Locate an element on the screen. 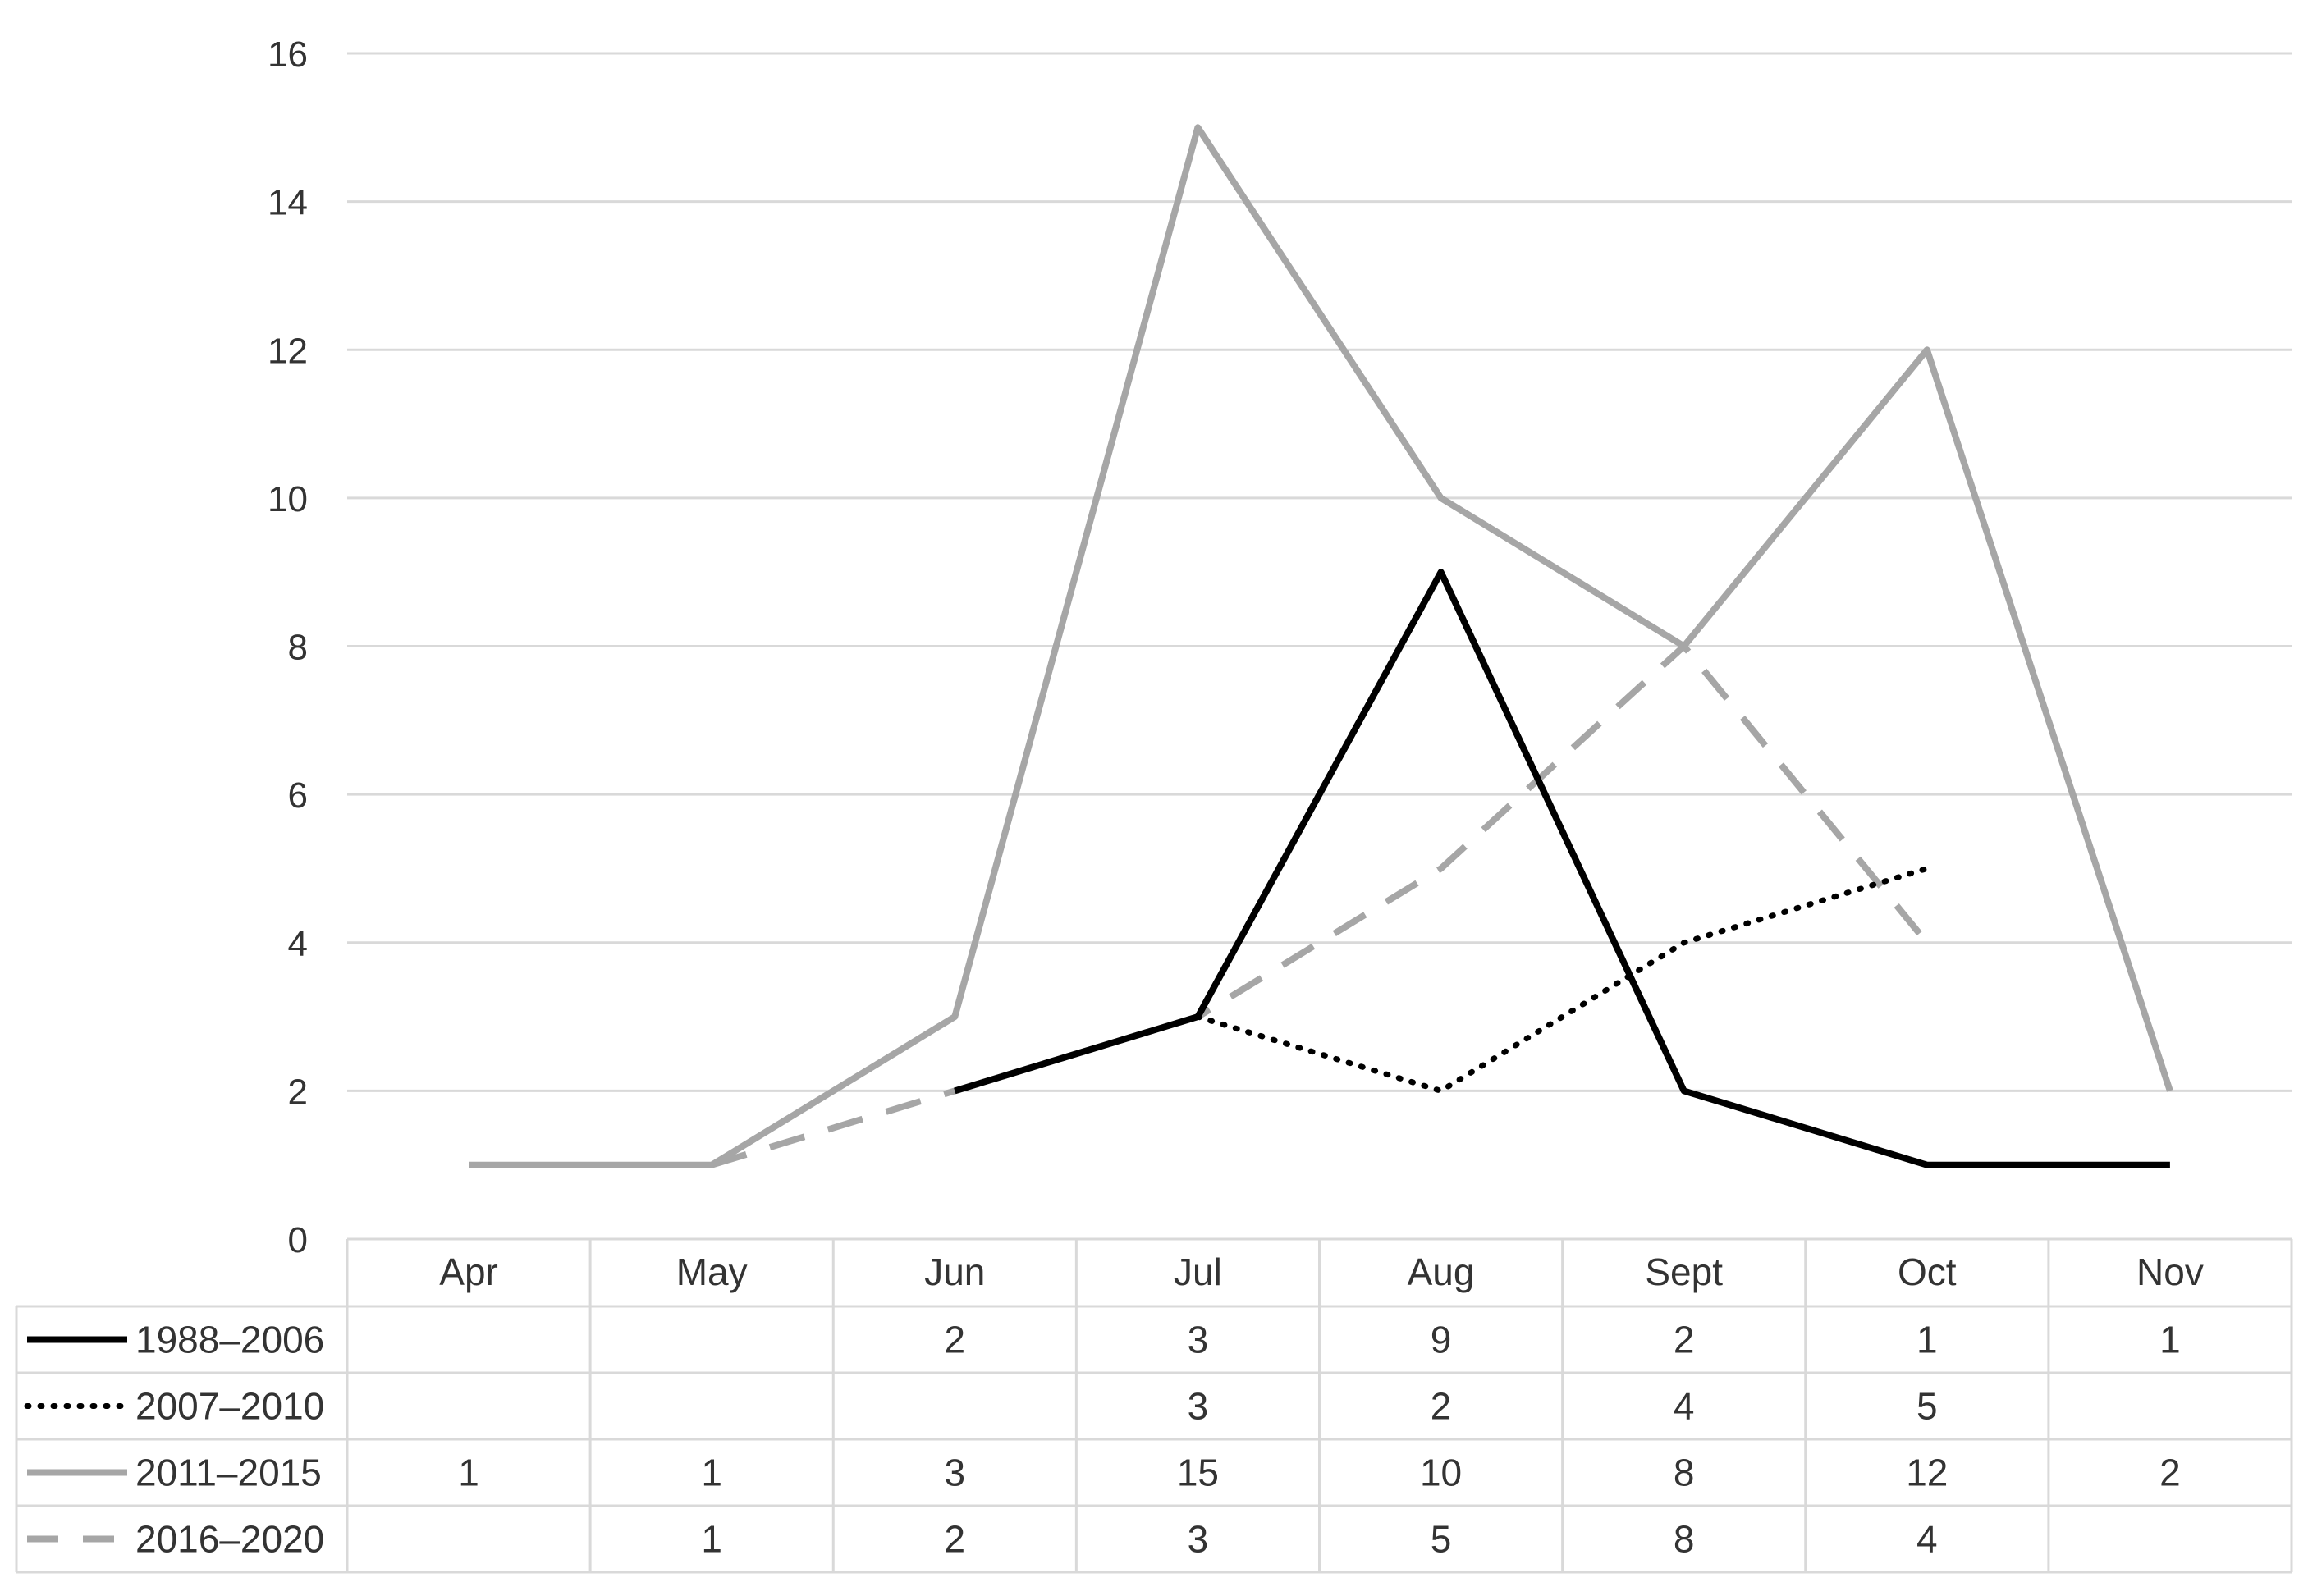  table-cell-value: 15 is located at coordinates (1198, 1473).